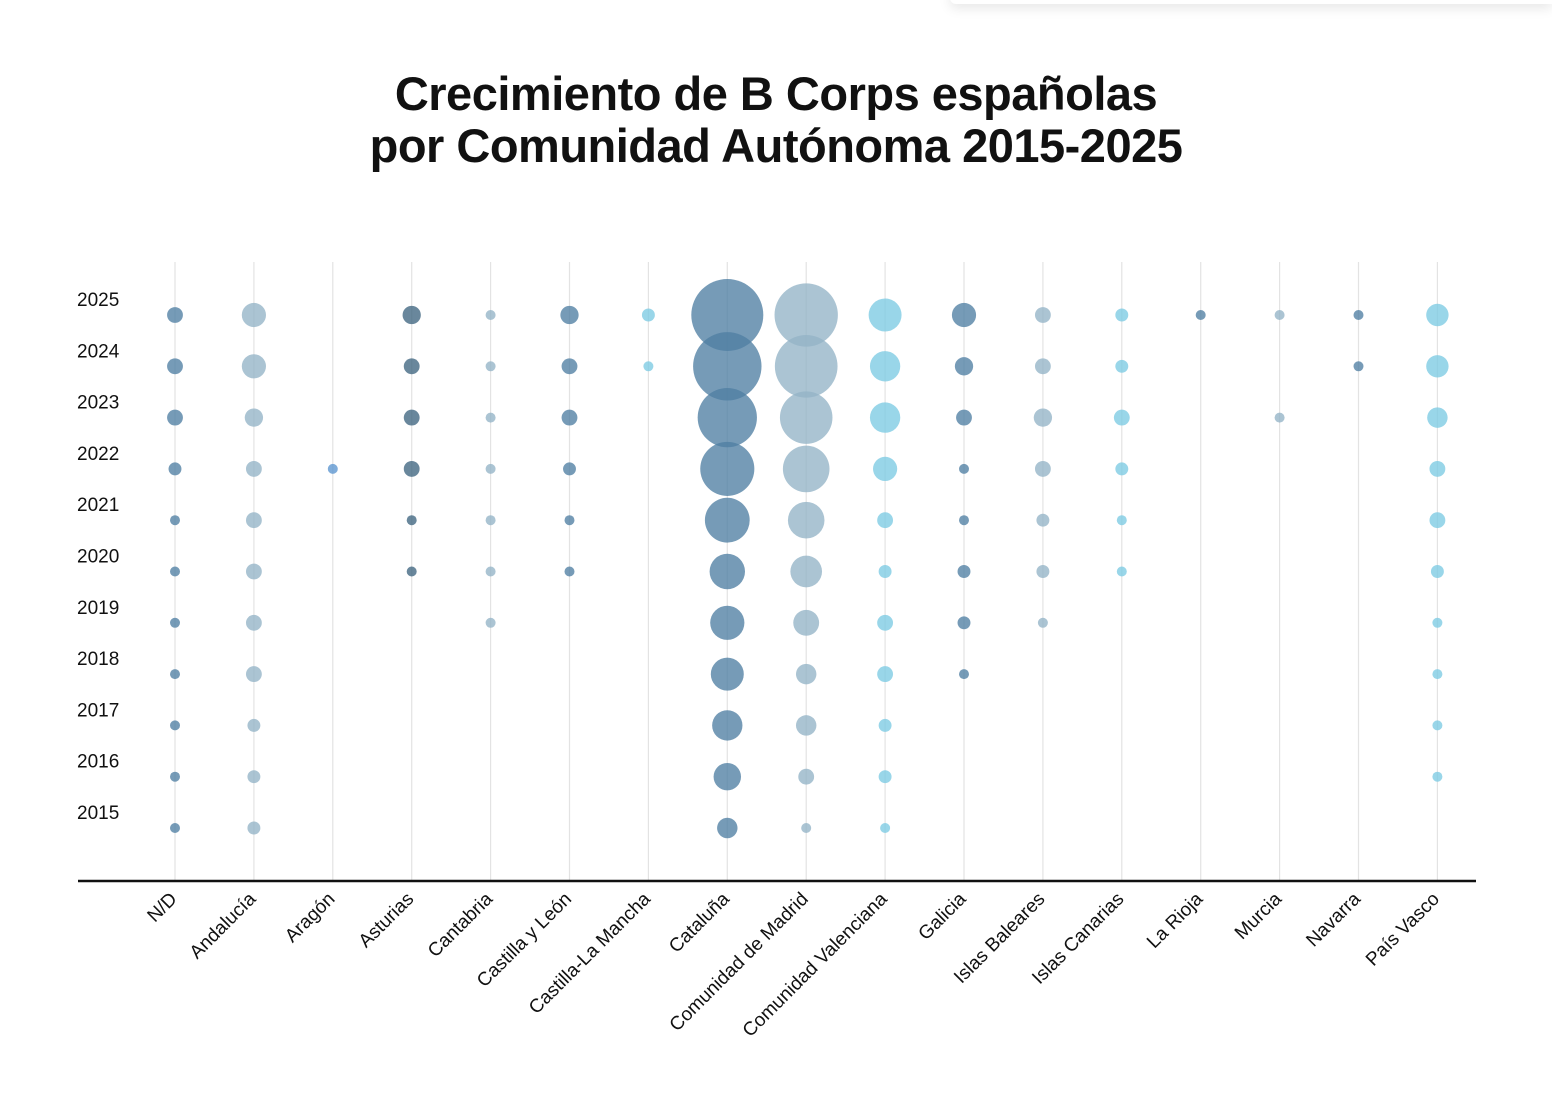  Describe the element at coordinates (332, 468) in the screenshot. I see `bubble-aragon-2022` at that location.